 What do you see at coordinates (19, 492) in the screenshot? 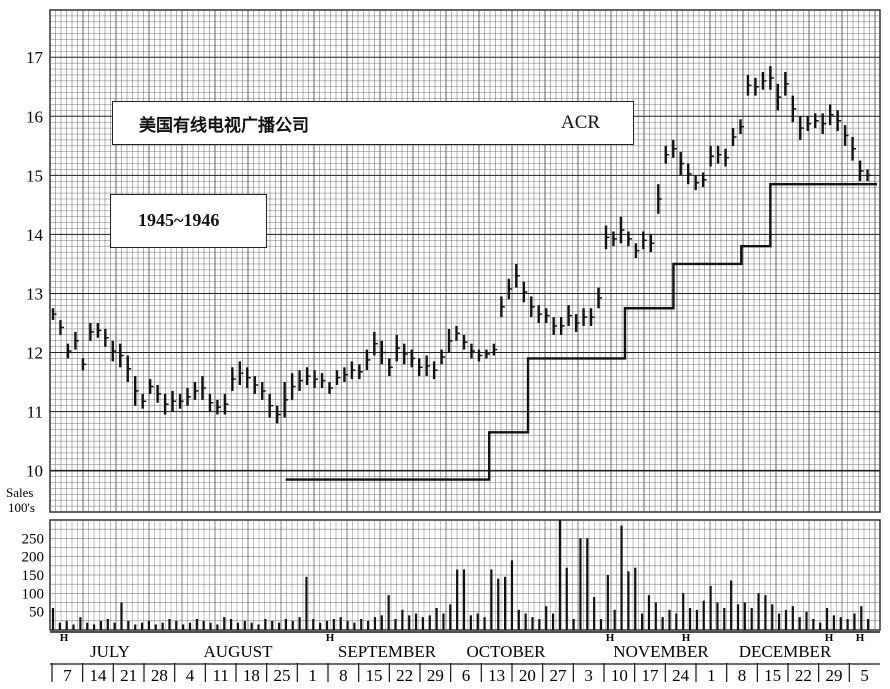
I see `volume-ylabel-line1: Sales` at bounding box center [19, 492].